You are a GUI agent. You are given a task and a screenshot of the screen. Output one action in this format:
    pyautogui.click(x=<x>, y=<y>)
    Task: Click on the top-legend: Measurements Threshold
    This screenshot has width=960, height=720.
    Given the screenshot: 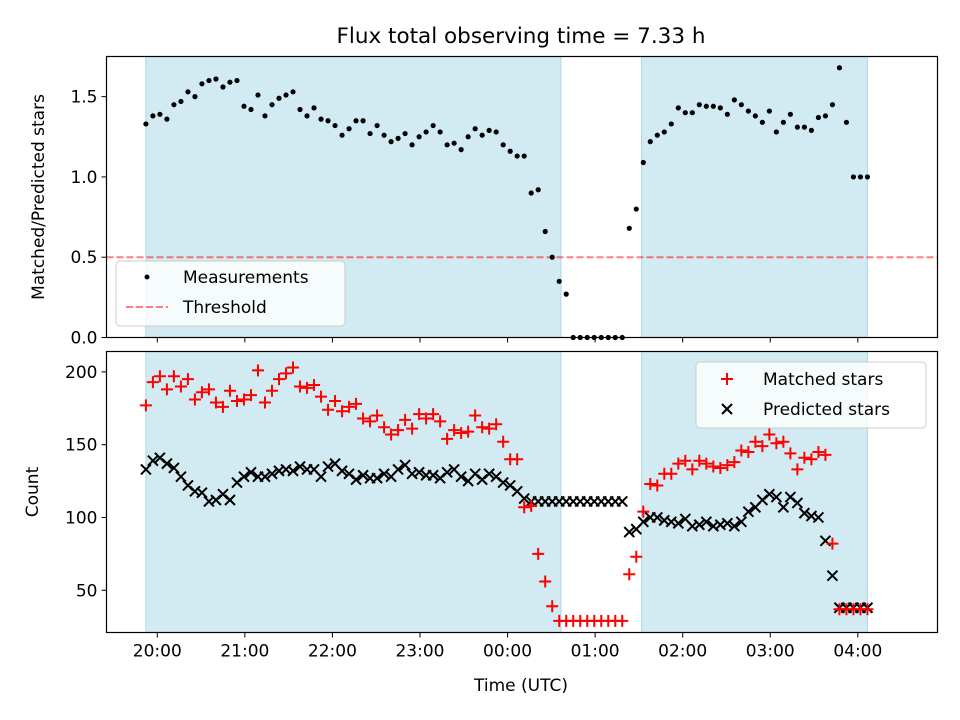 What is the action you would take?
    pyautogui.click(x=230, y=293)
    